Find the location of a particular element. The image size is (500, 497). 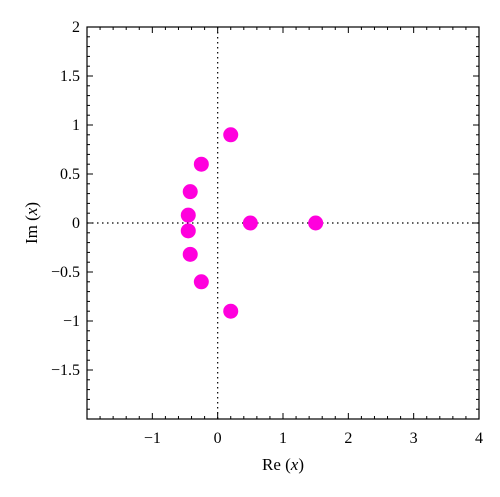

x-tick-label: −1 is located at coordinates (152, 438).